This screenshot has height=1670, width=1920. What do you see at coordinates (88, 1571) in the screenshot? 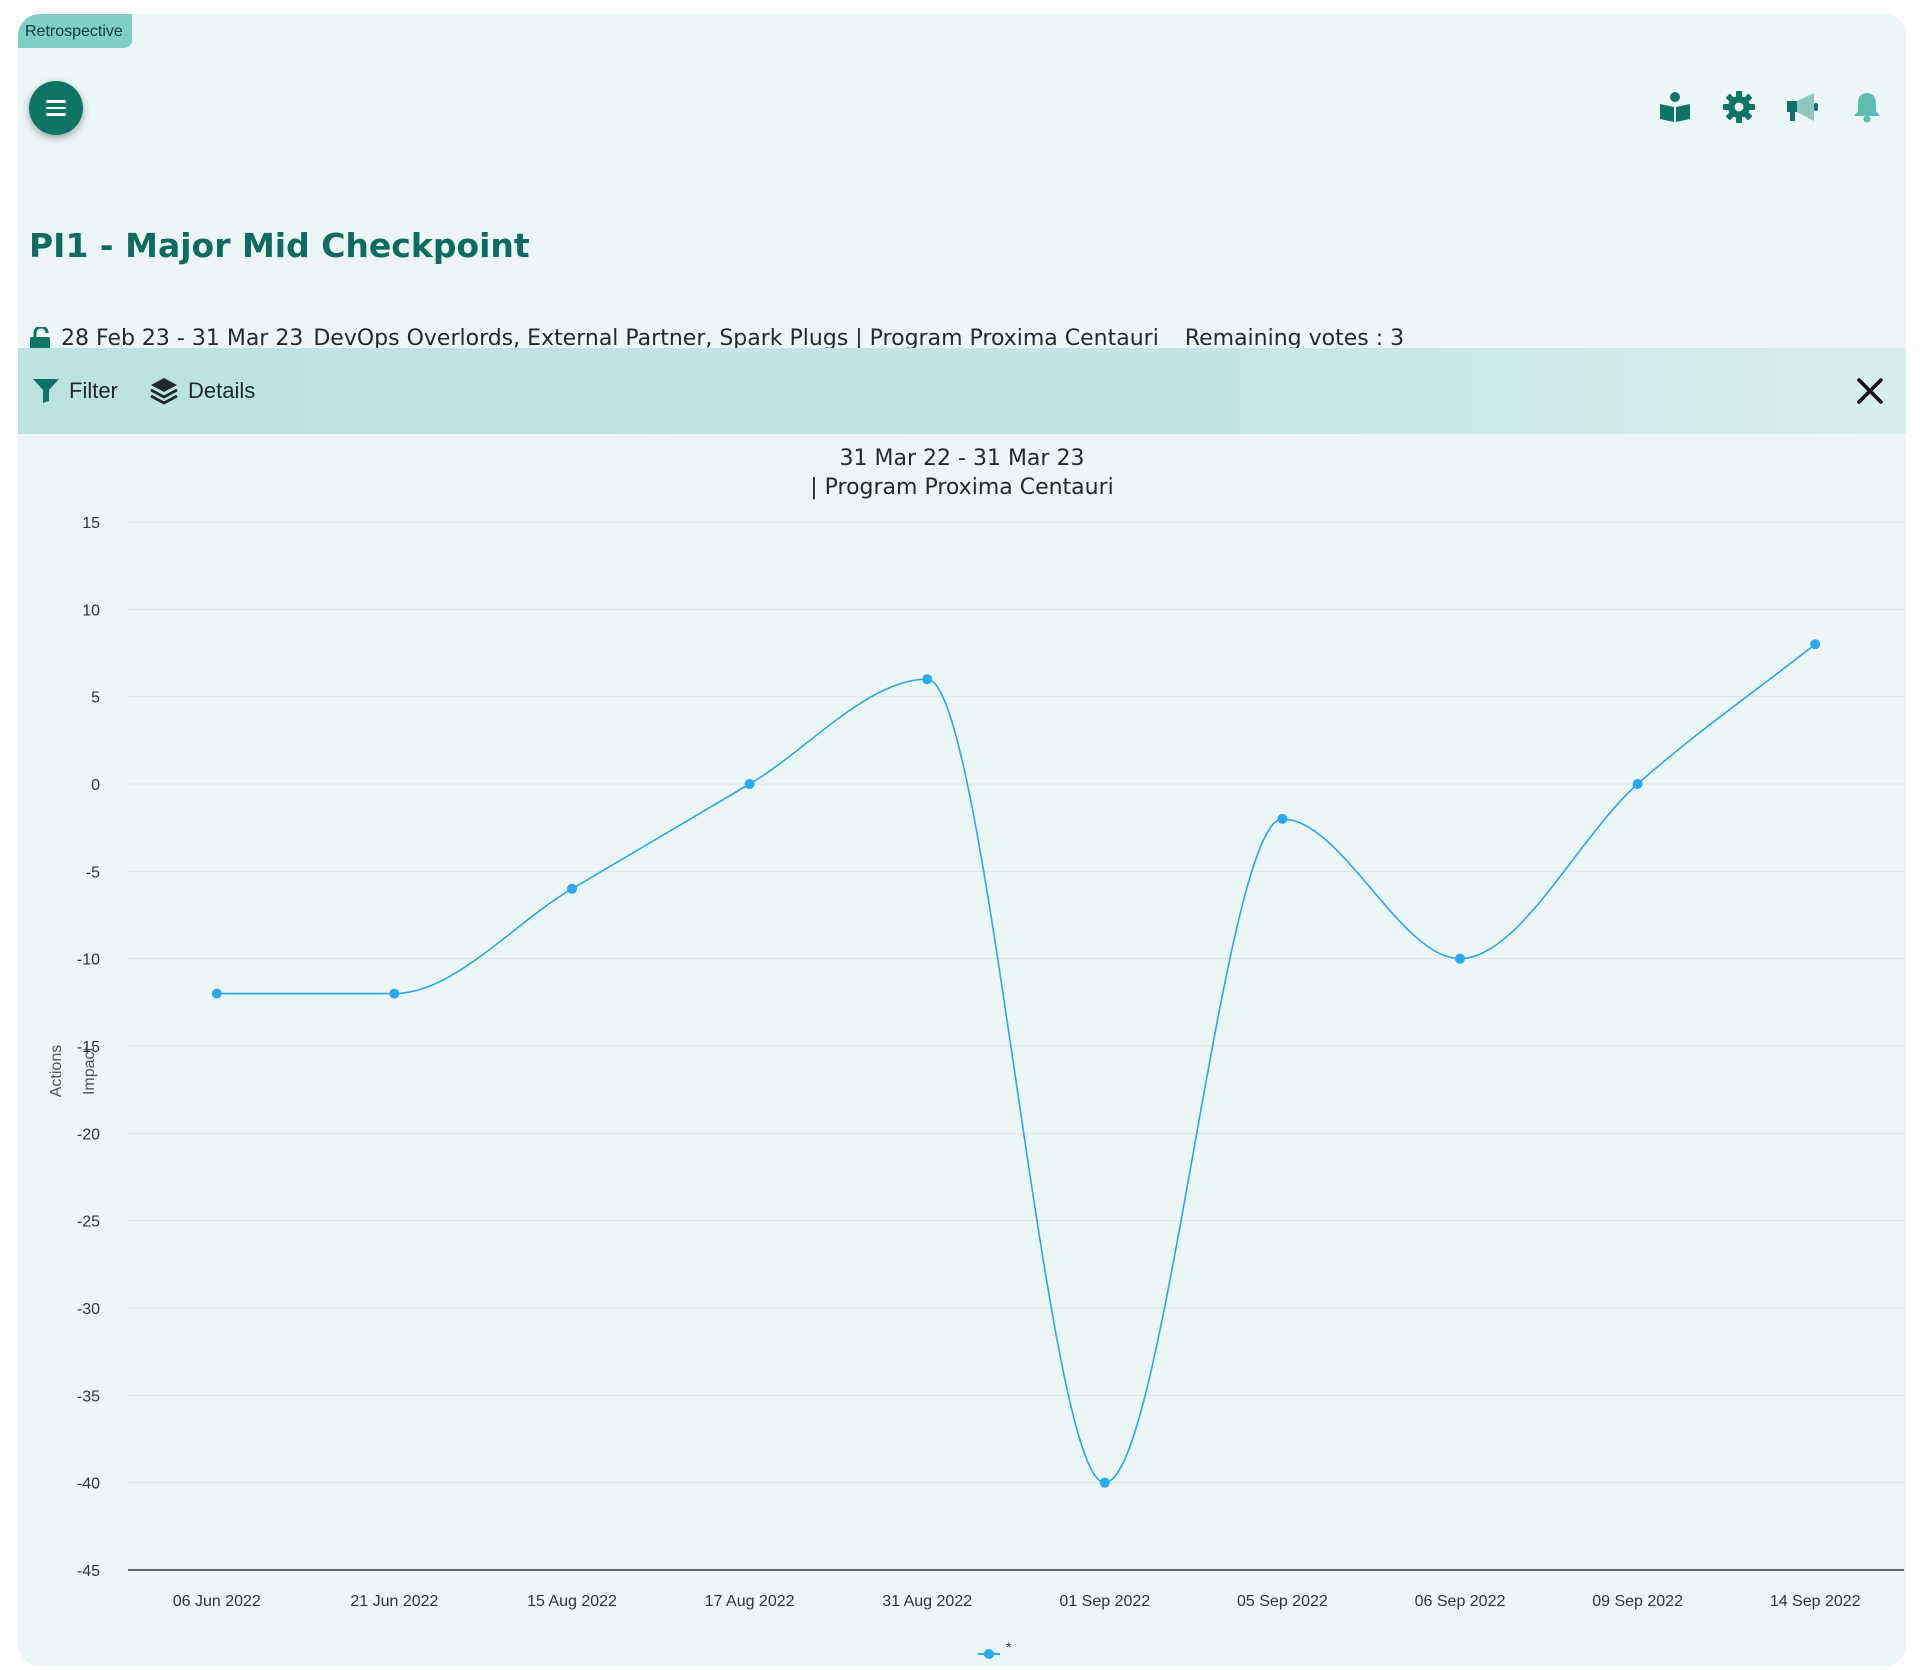
I see `y-tick-label: -45` at bounding box center [88, 1571].